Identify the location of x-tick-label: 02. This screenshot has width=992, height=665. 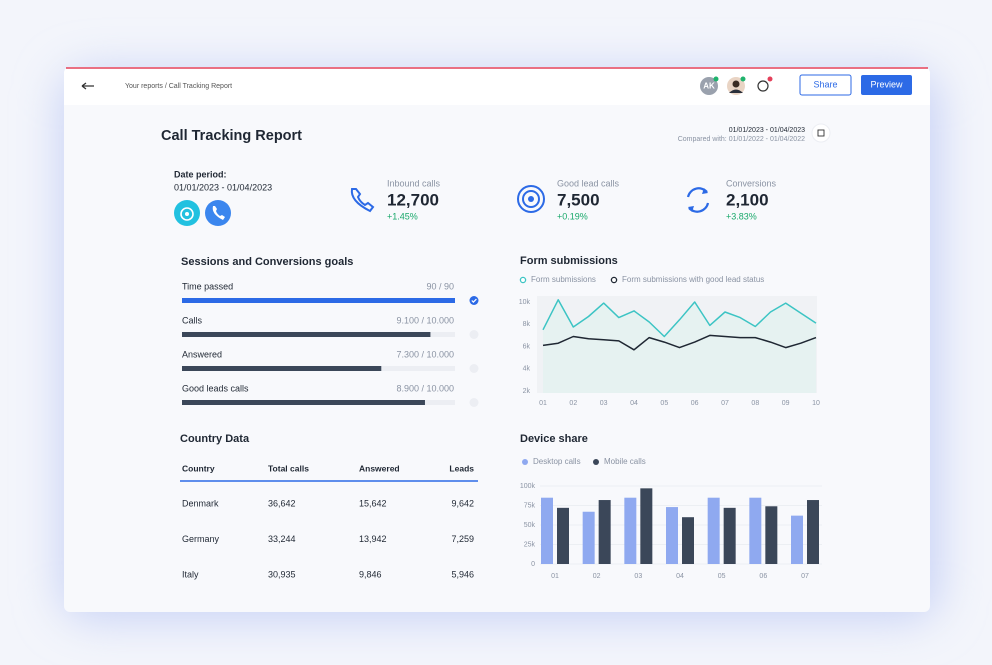
(597, 576).